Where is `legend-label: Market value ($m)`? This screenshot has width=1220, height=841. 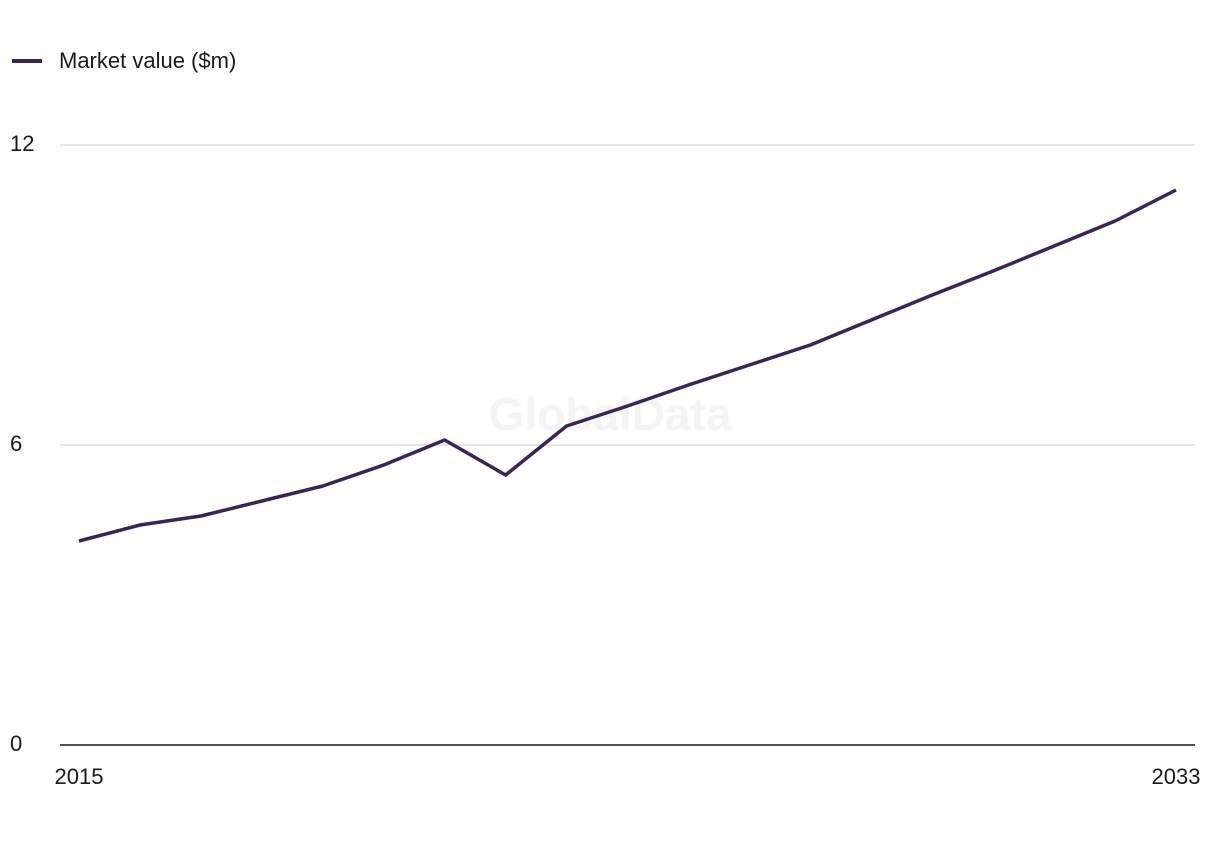
legend-label: Market value ($m) is located at coordinates (147, 60).